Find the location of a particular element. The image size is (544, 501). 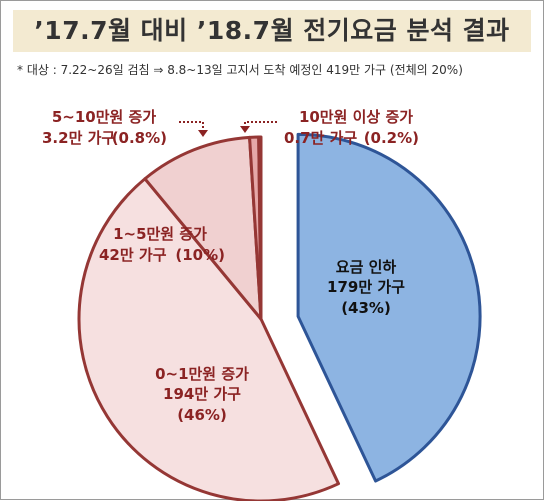

slice-label-households-0-1: 194만 가구 is located at coordinates (202, 394).